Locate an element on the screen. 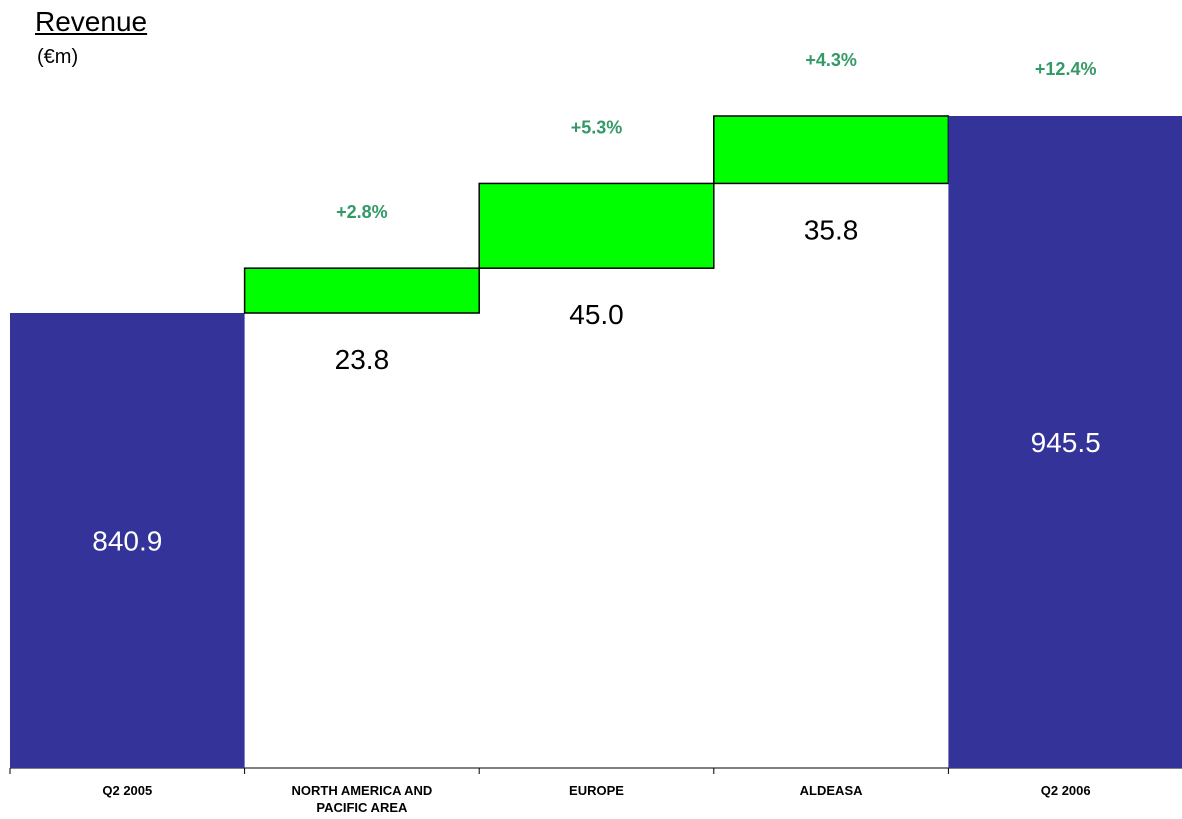  value-label-4: 945.5 is located at coordinates (1066, 442).